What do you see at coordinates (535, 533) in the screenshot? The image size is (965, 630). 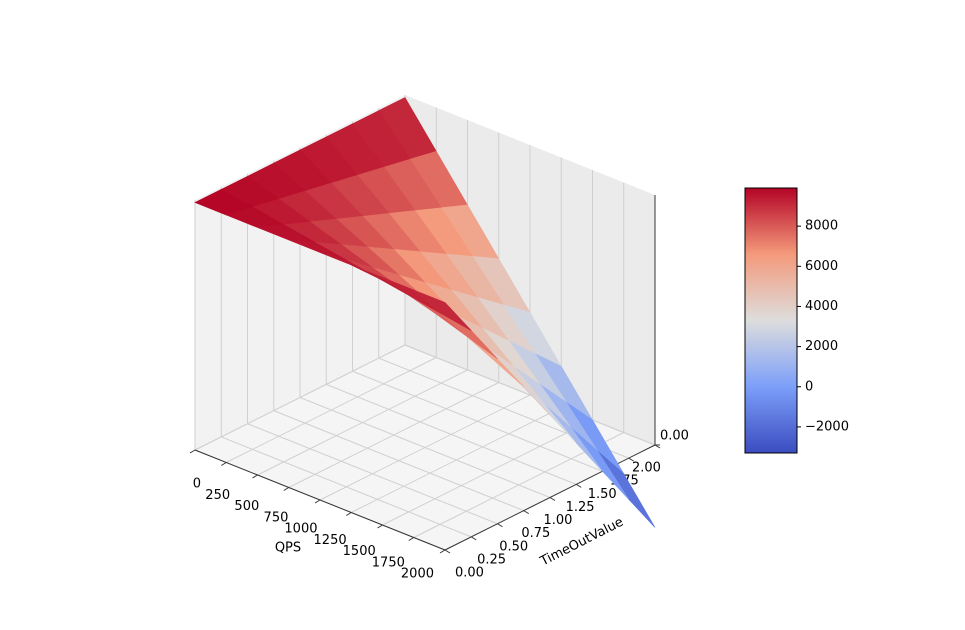 I see `y-tick-label: 0.75` at bounding box center [535, 533].